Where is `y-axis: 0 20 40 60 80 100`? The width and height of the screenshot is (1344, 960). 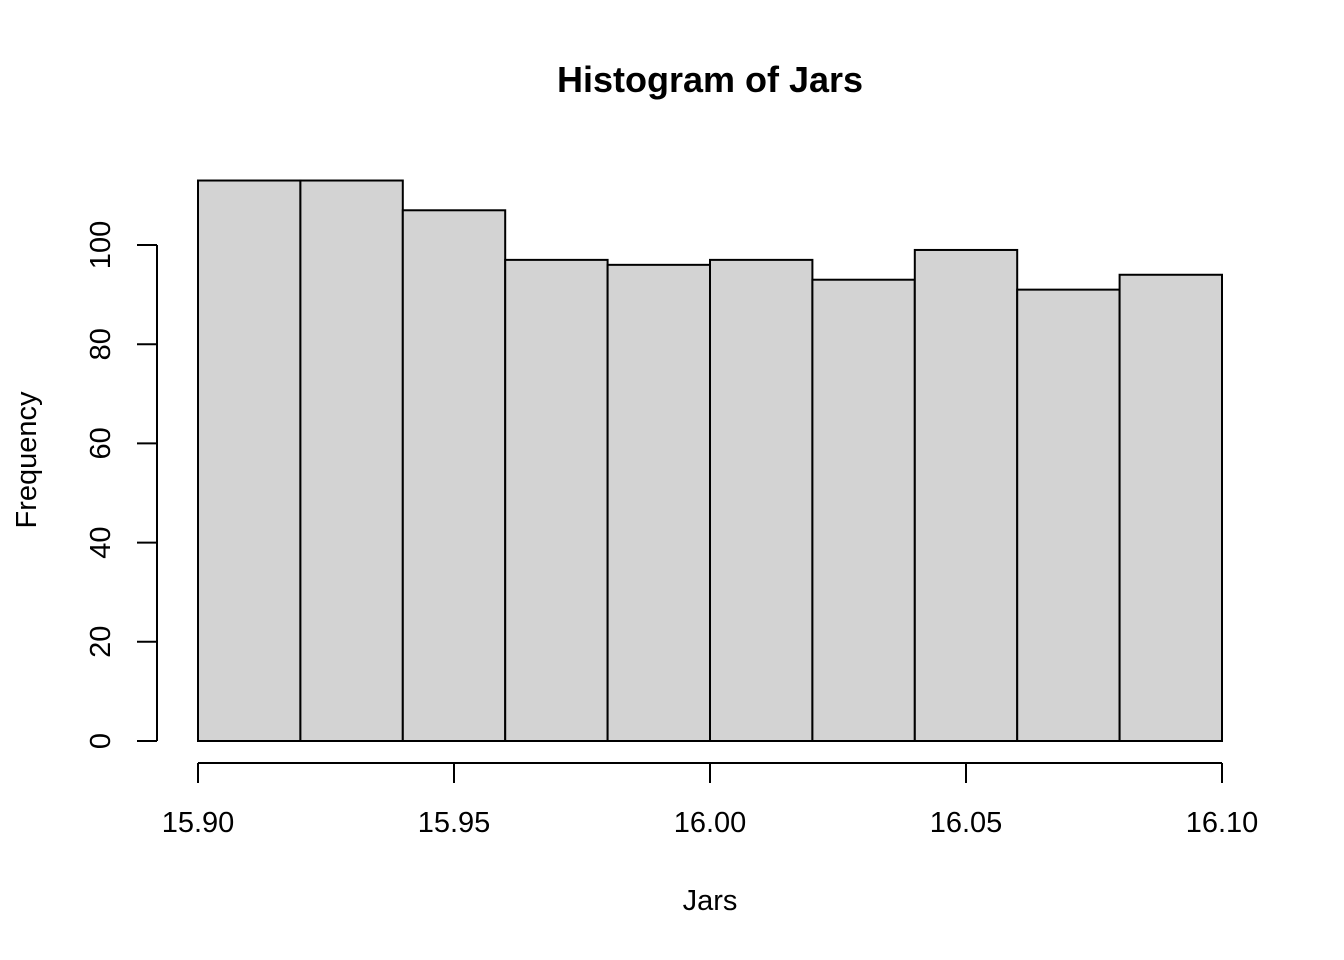
y-axis: 0 20 40 60 80 100 is located at coordinates (121, 485).